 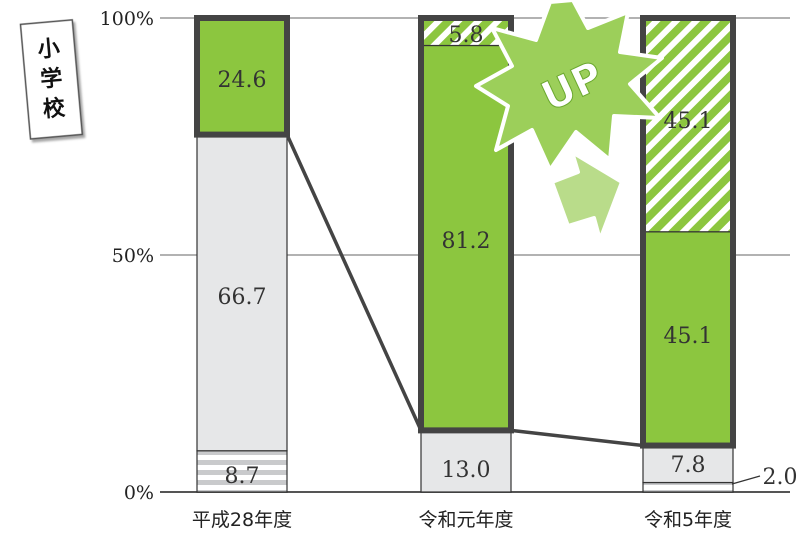 I want to click on data-label: 24.6, so click(x=242, y=80).